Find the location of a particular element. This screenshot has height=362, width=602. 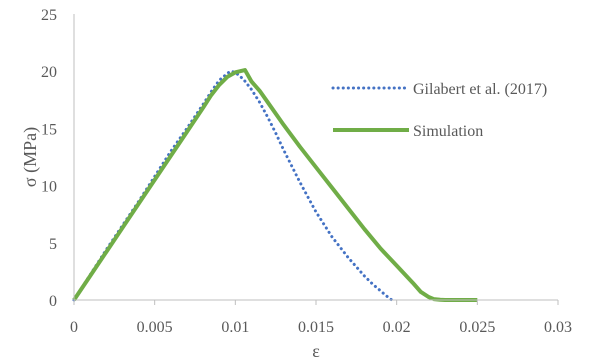

x-tick-label: 0.01 is located at coordinates (235, 327).